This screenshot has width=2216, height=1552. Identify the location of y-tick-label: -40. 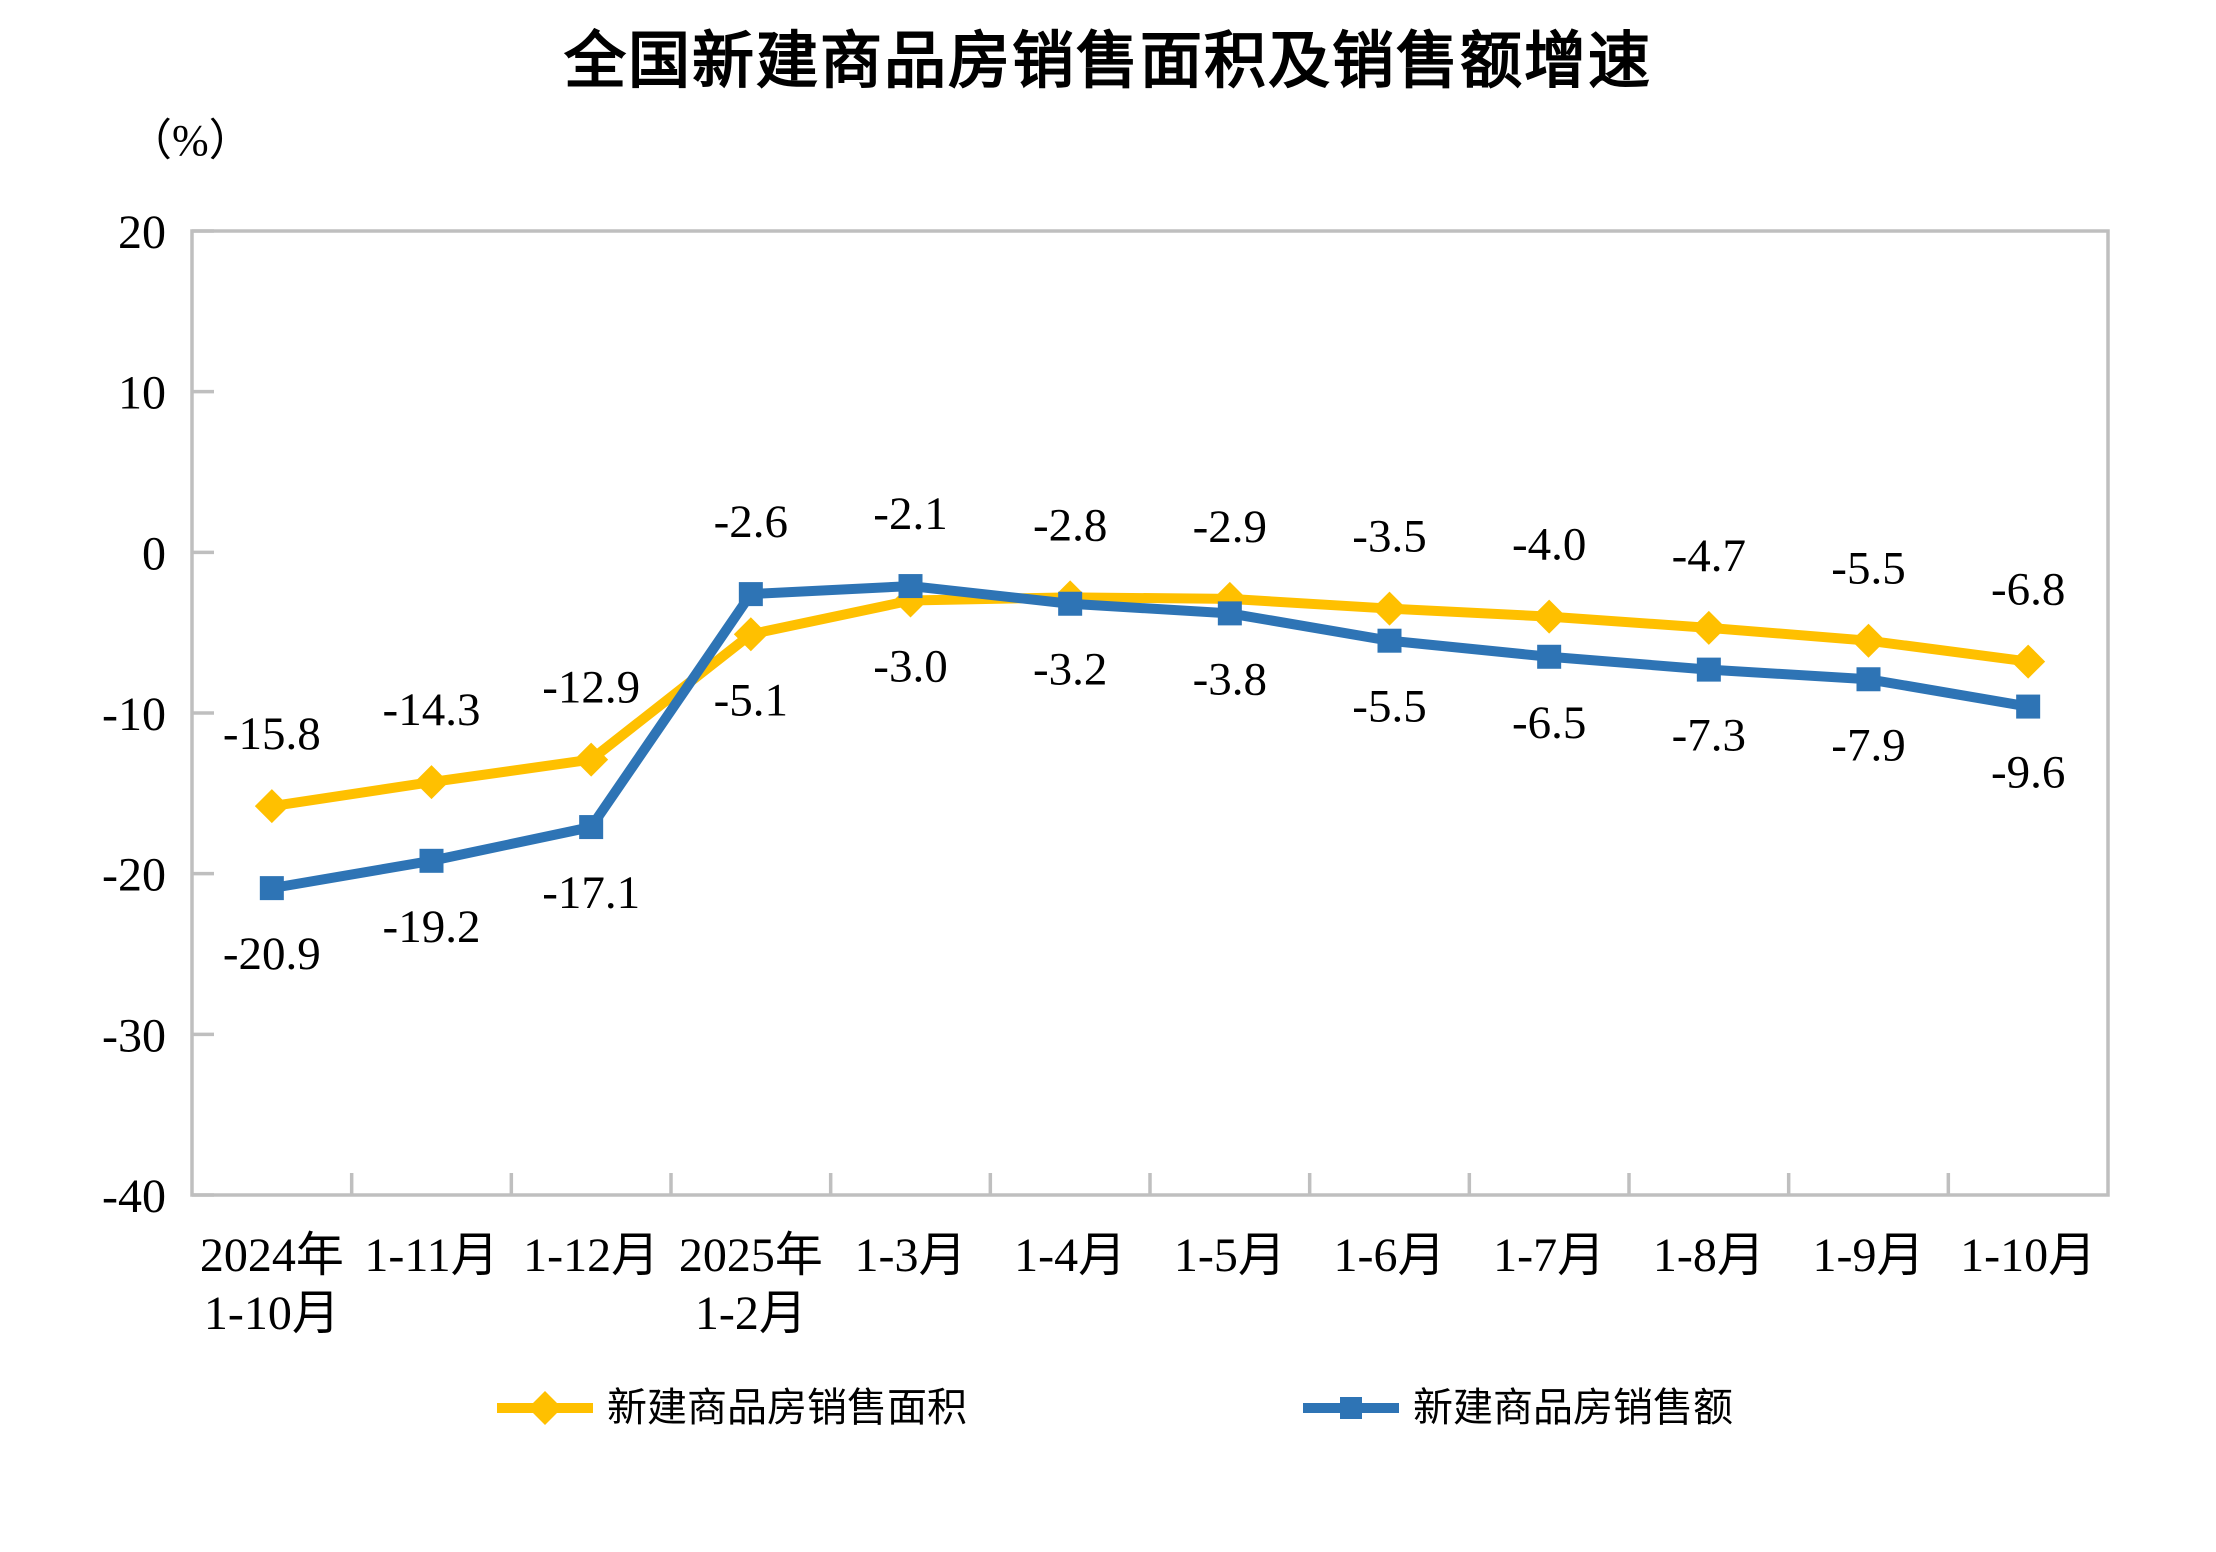
(134, 1196).